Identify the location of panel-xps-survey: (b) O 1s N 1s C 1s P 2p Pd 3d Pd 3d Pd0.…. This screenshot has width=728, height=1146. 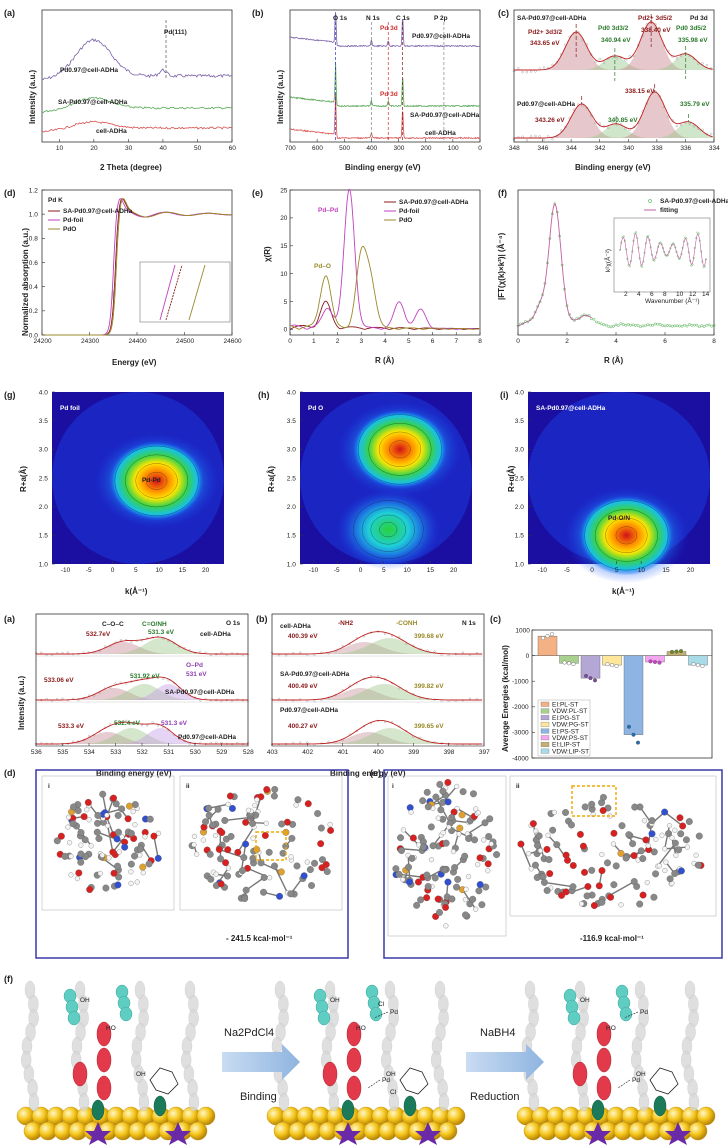
(367, 90).